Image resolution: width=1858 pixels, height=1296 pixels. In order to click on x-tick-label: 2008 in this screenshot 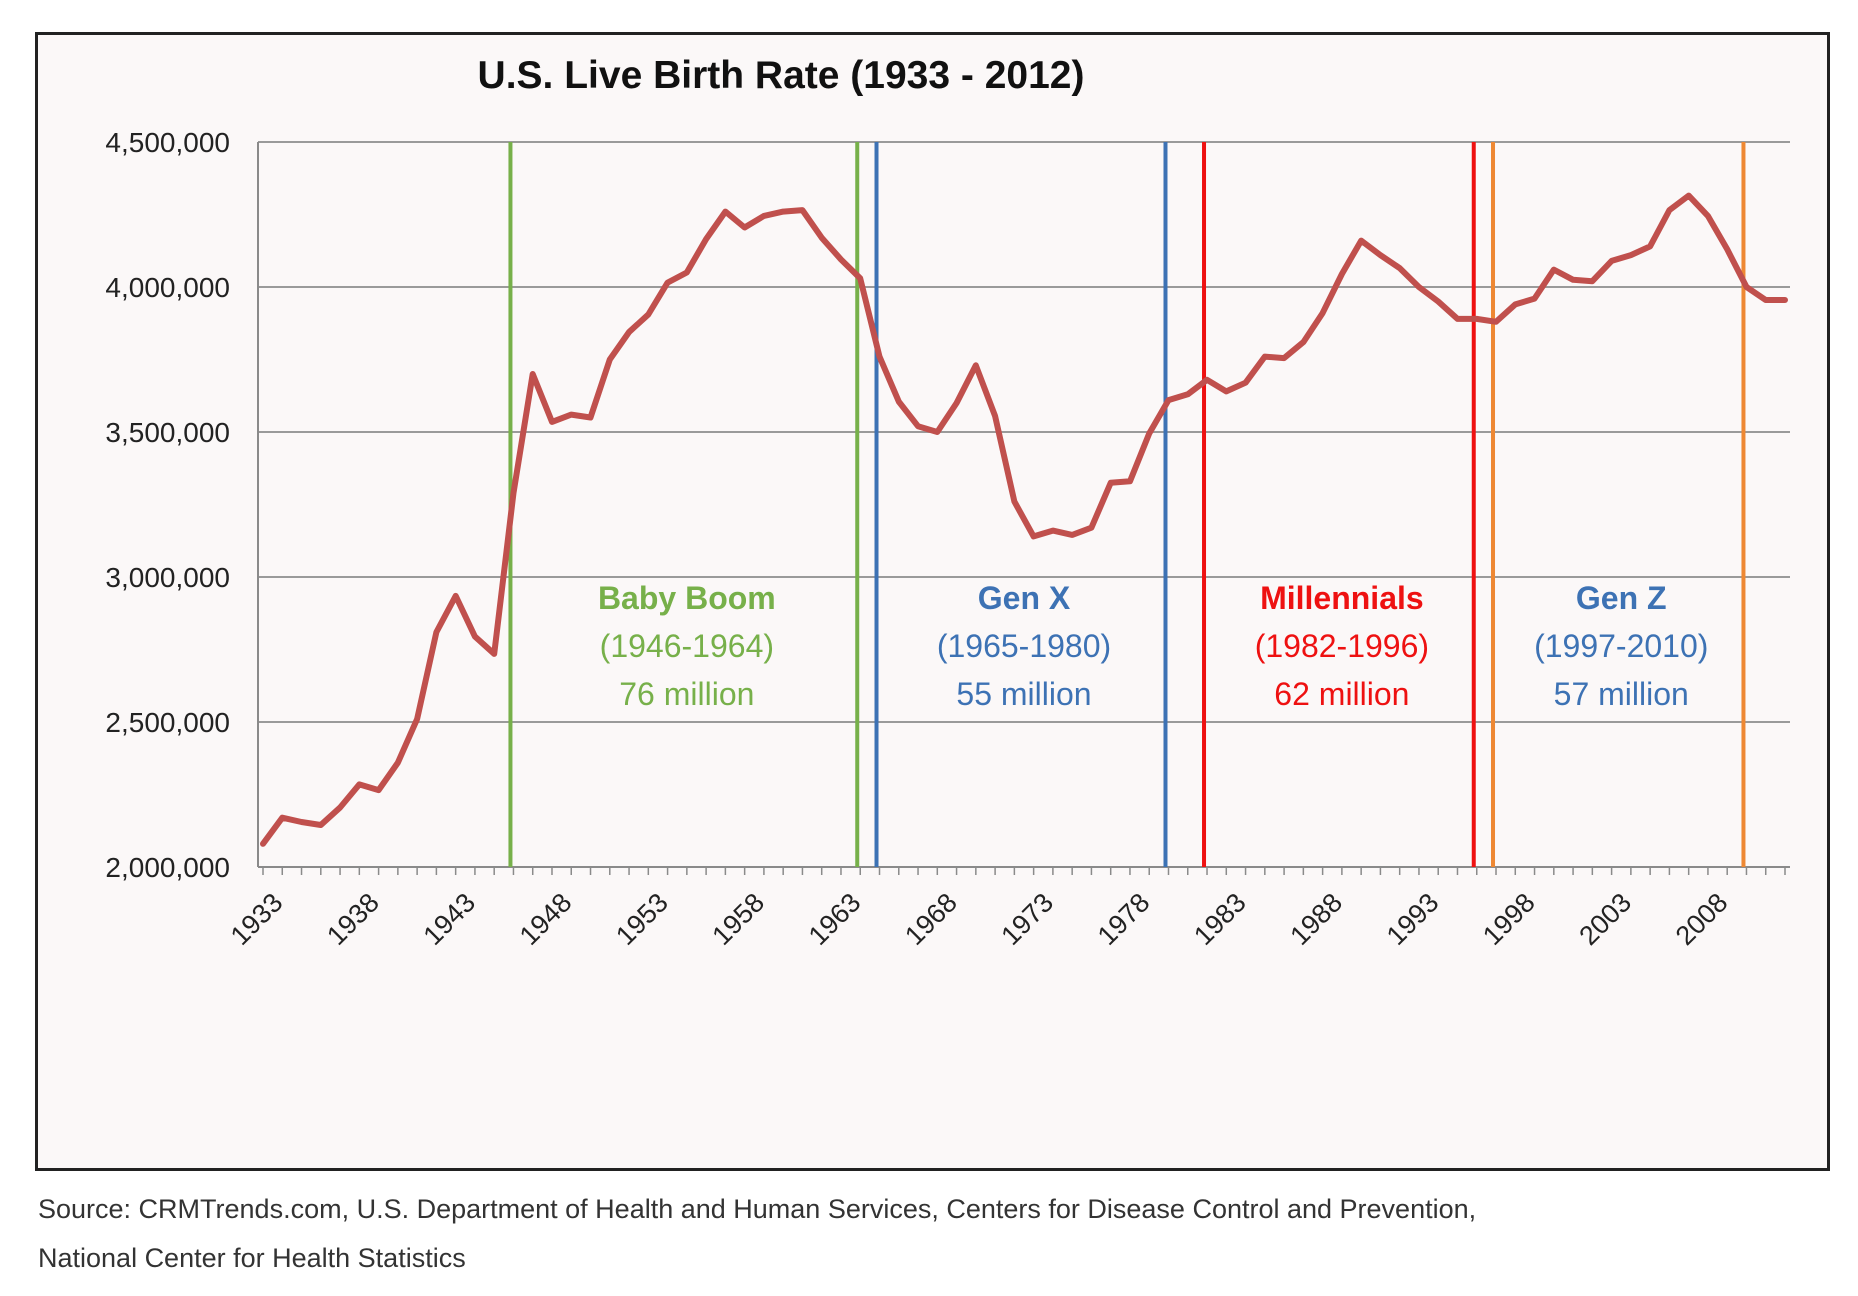, I will do `click(1702, 919)`.